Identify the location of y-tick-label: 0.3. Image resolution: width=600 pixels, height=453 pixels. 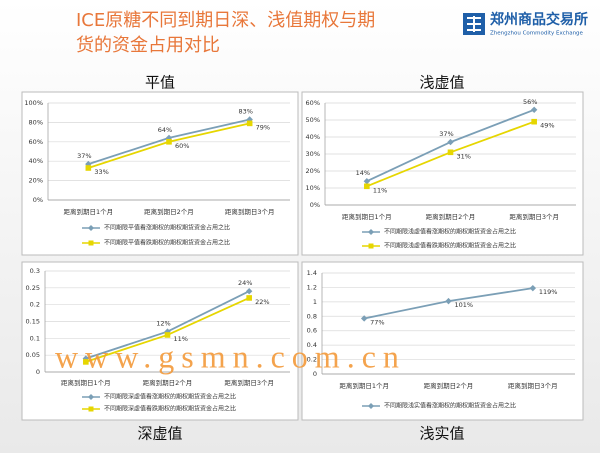
(35, 271).